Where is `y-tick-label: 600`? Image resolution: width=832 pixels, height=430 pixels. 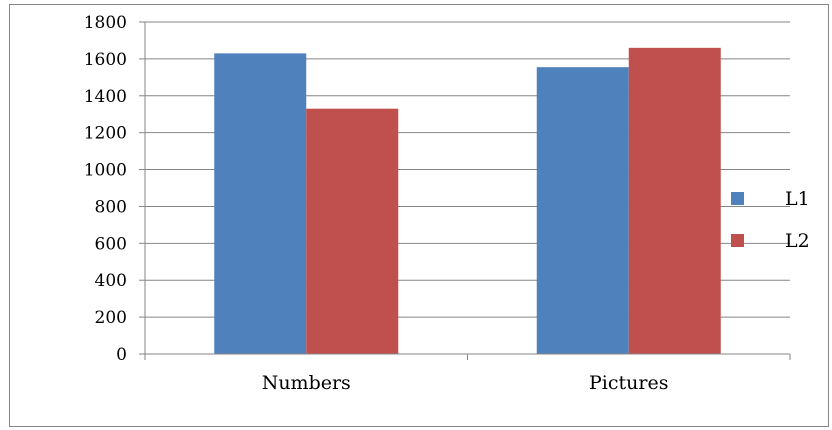 y-tick-label: 600 is located at coordinates (111, 244).